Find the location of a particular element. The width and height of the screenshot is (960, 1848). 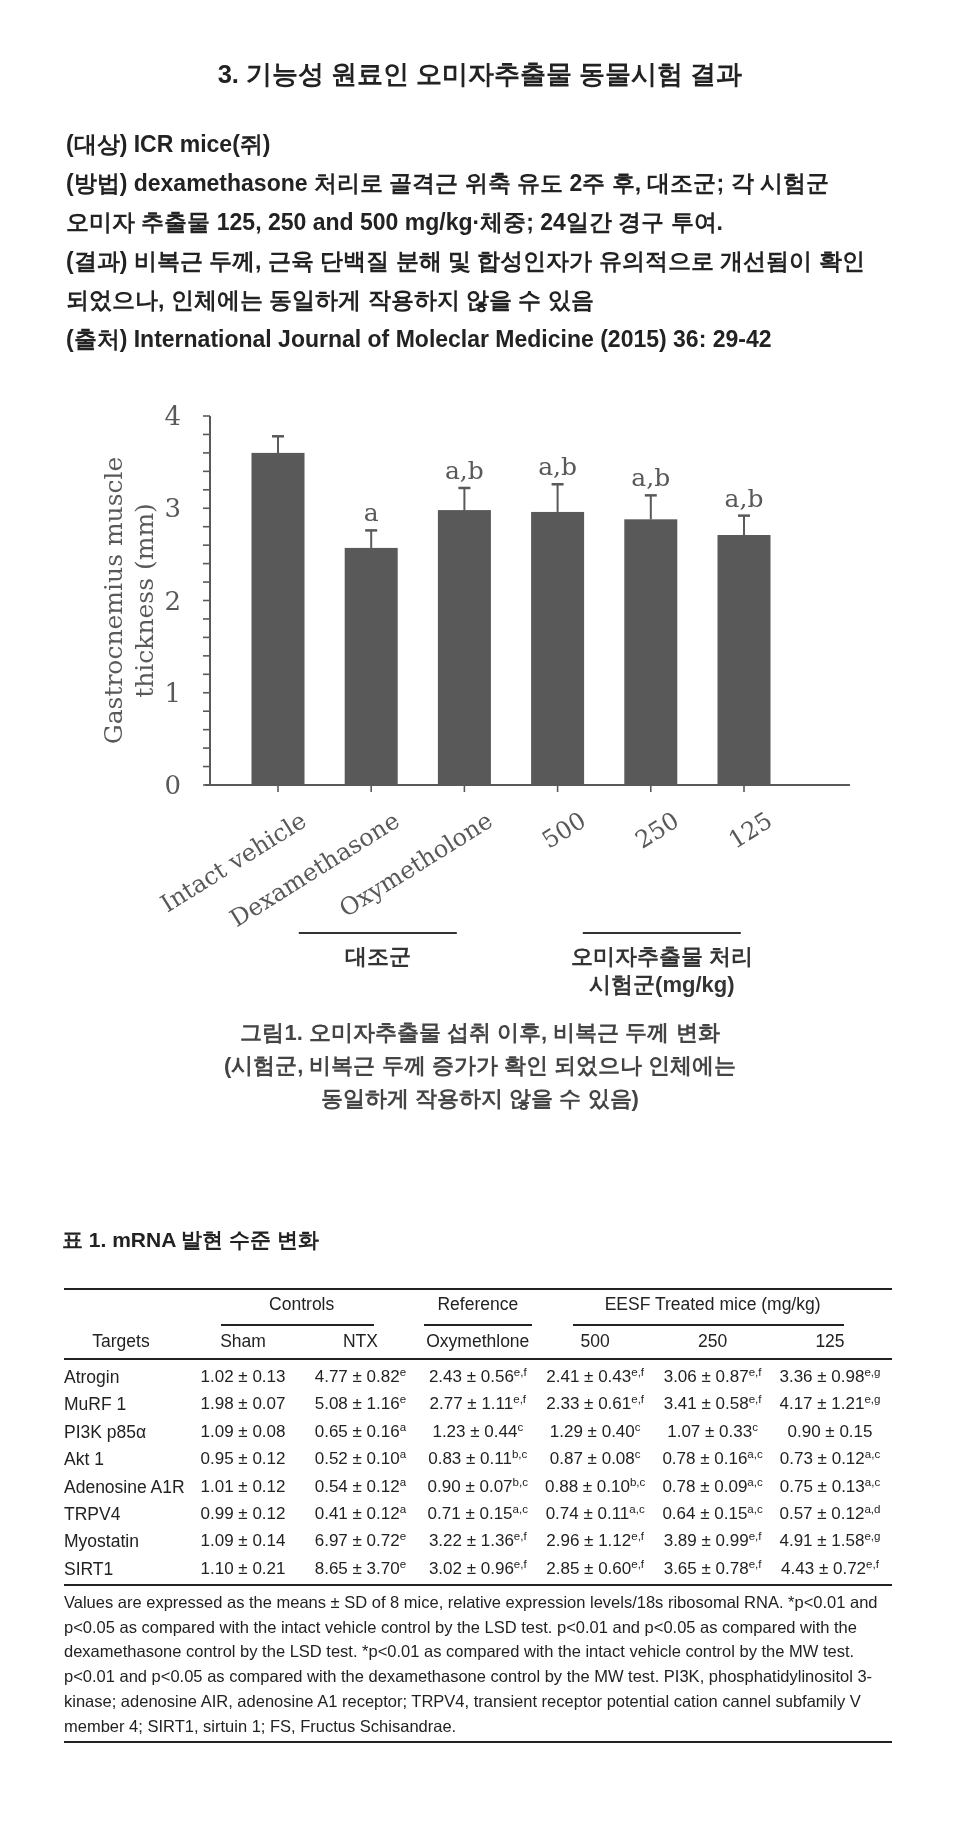

text: 3.06 ± 0.87$^{e,f}$ is located at coordinates (712, 1375).